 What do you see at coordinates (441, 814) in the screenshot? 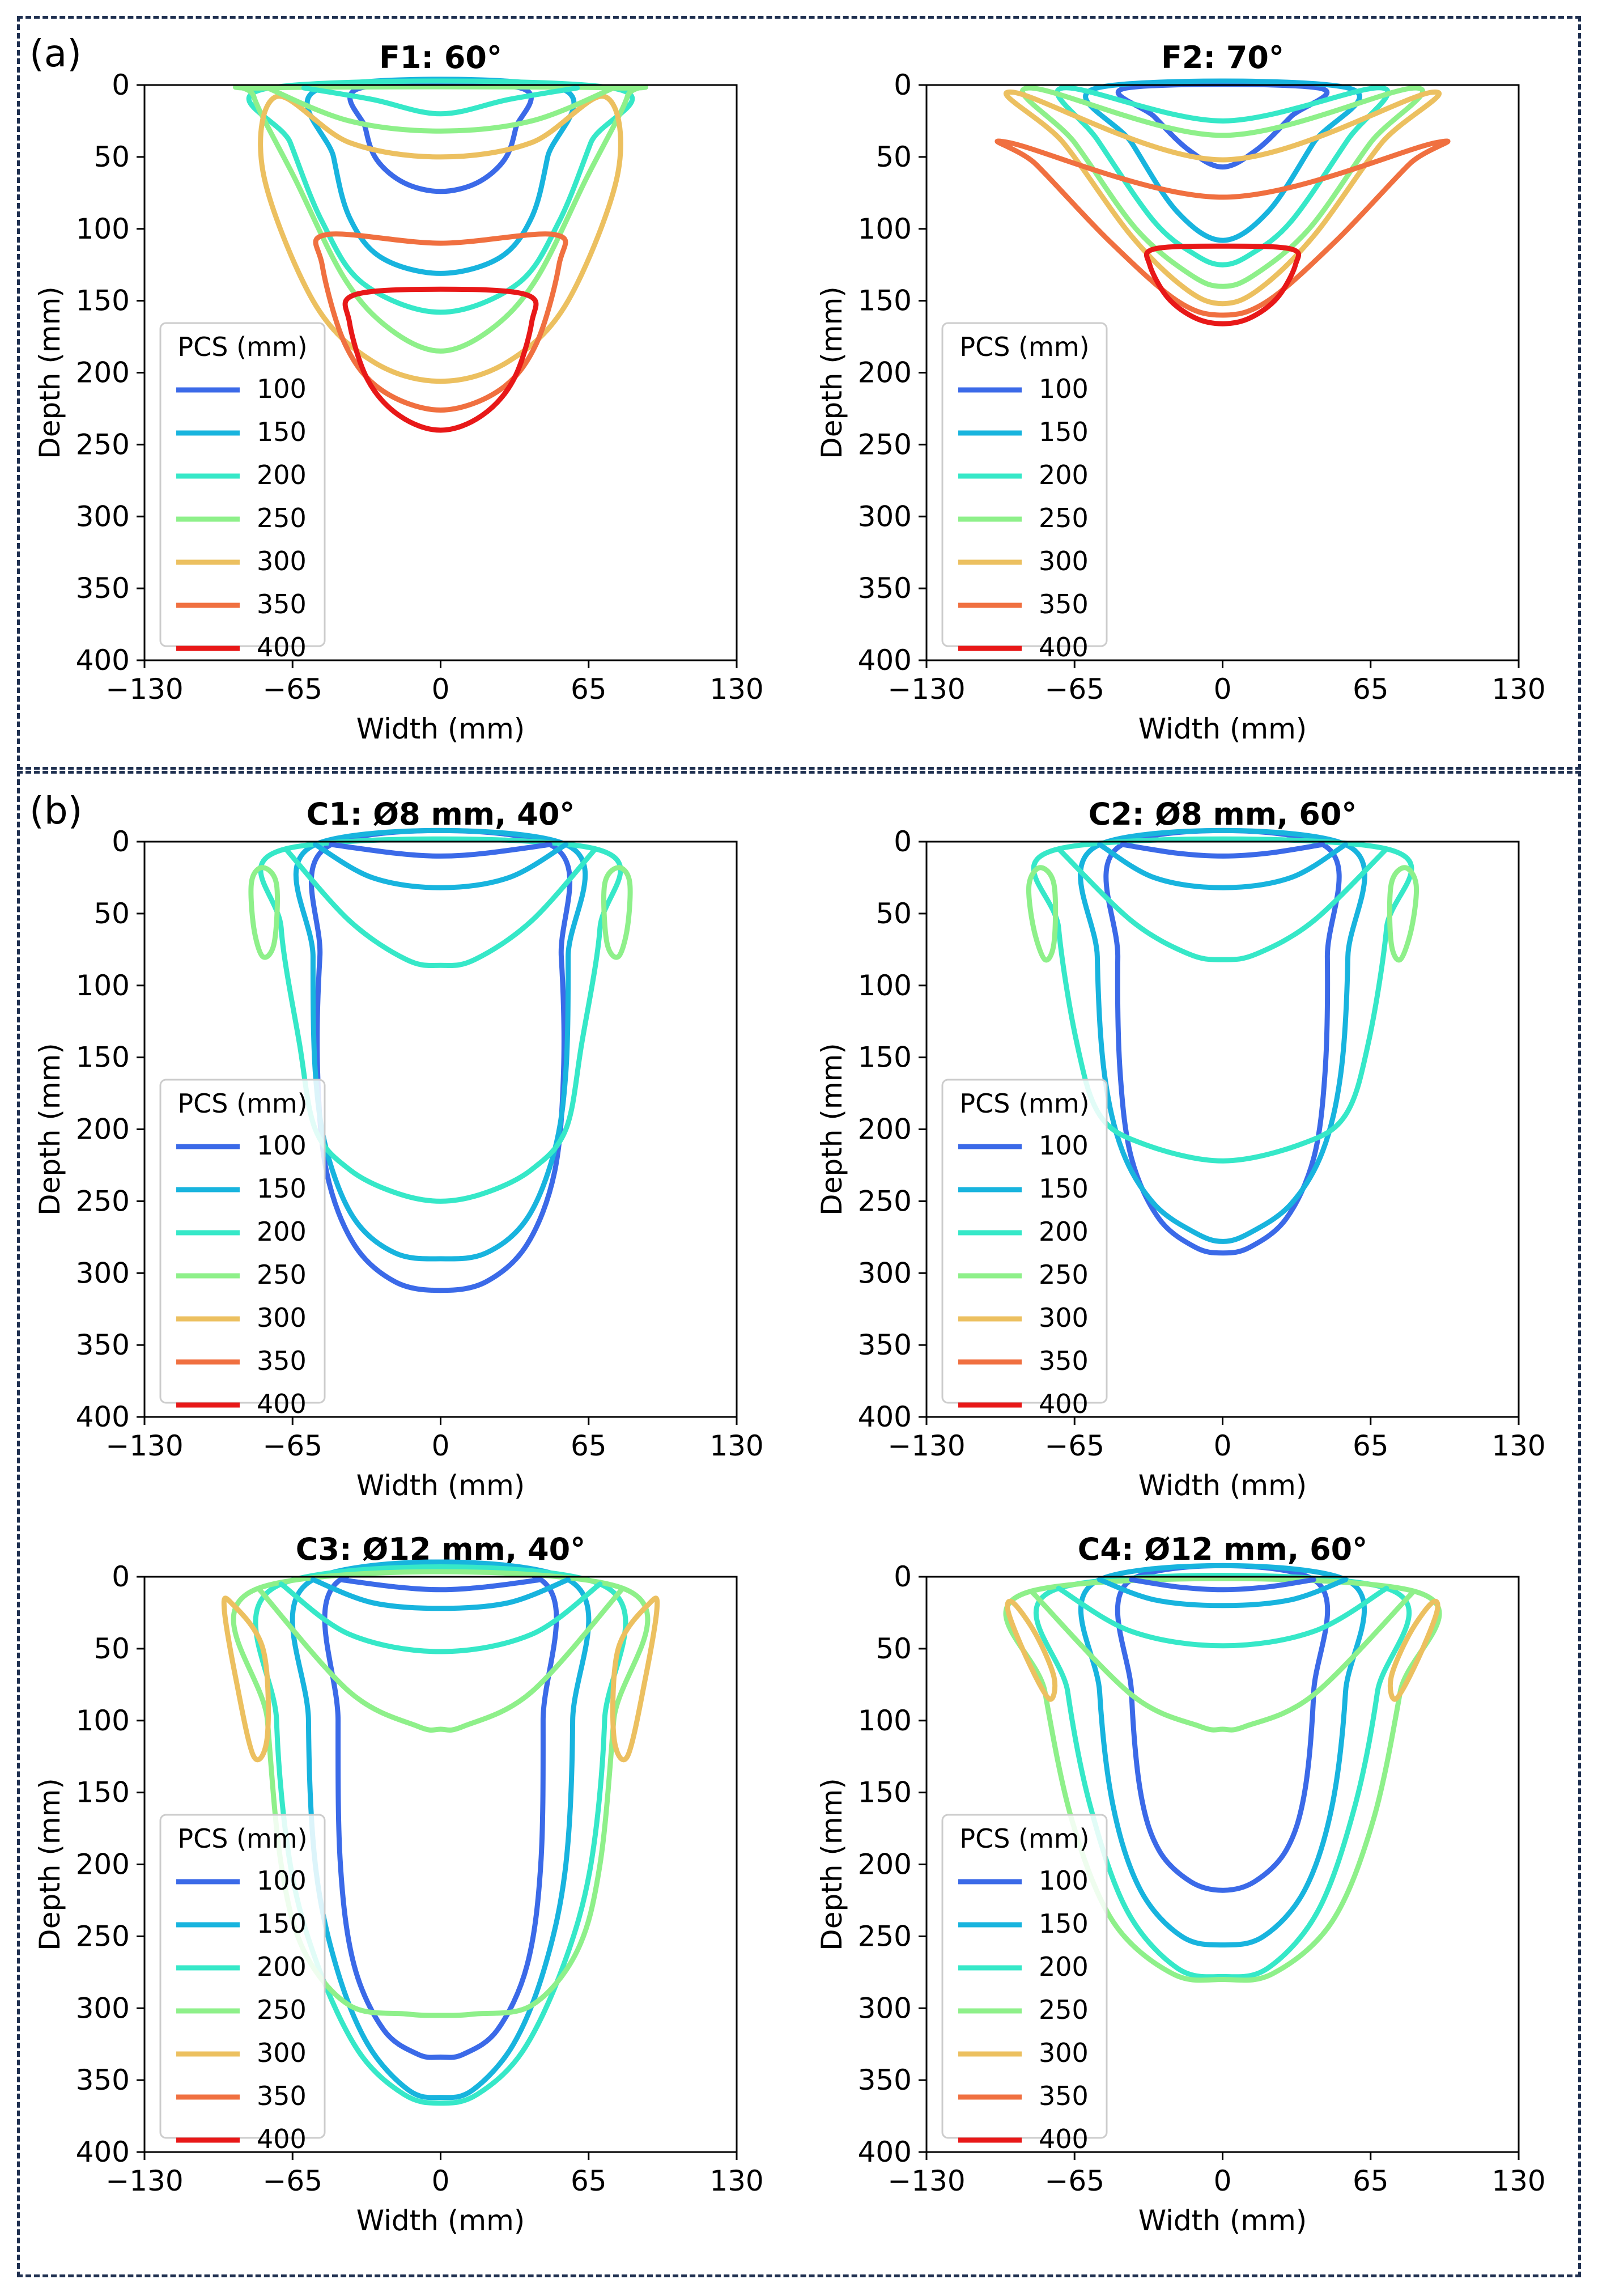
I see `chart-title: C1: Ø8 mm, 40°` at bounding box center [441, 814].